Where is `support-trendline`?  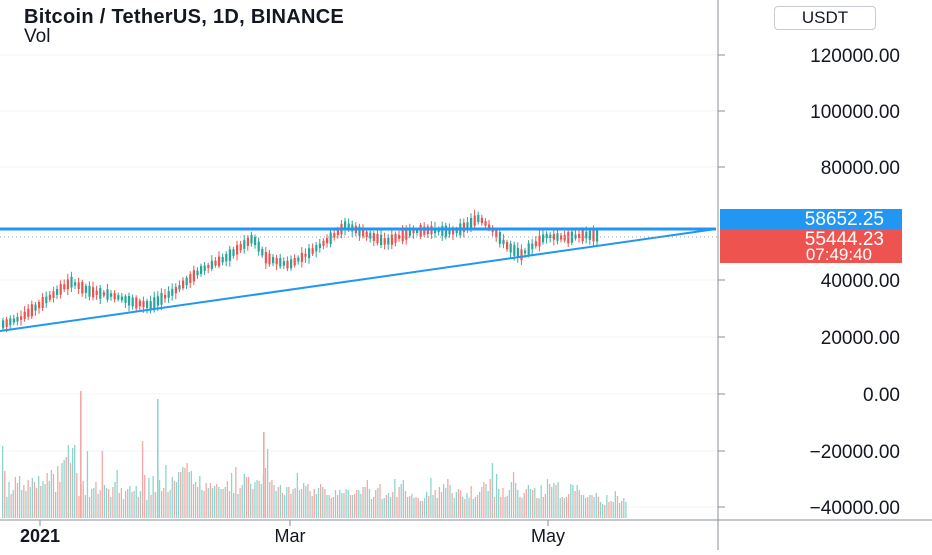
support-trendline is located at coordinates (358, 280).